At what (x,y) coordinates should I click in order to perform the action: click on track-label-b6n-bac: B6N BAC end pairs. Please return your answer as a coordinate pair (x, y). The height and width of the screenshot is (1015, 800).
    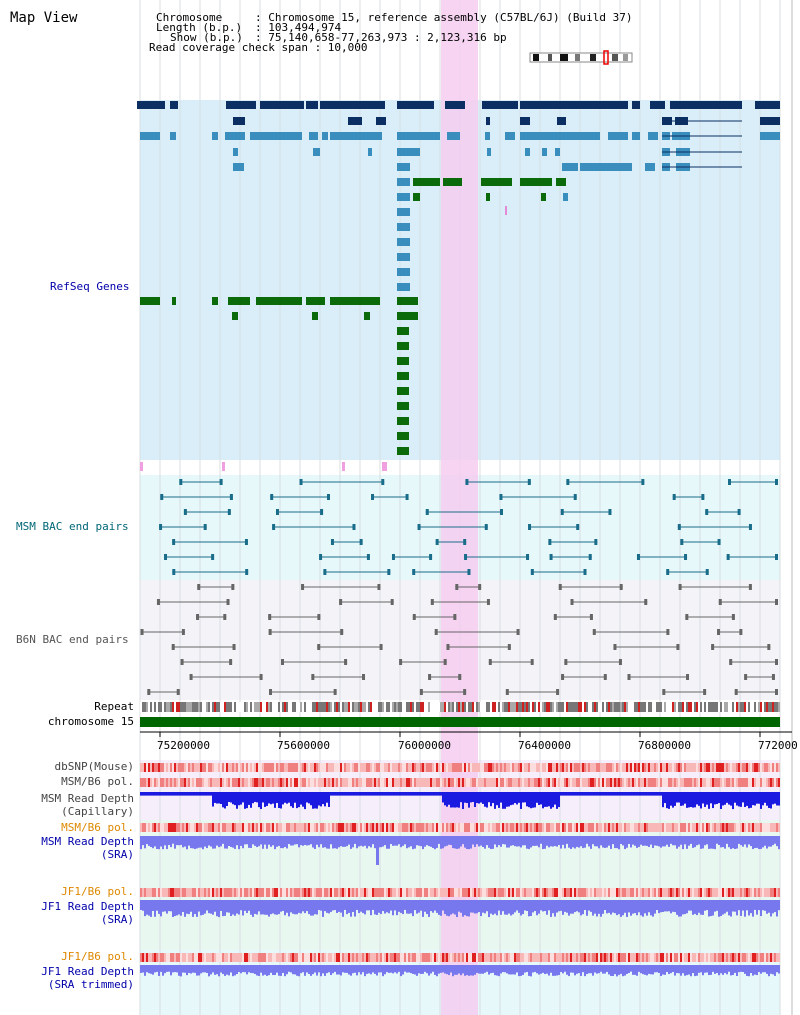
    Looking at the image, I should click on (72, 639).